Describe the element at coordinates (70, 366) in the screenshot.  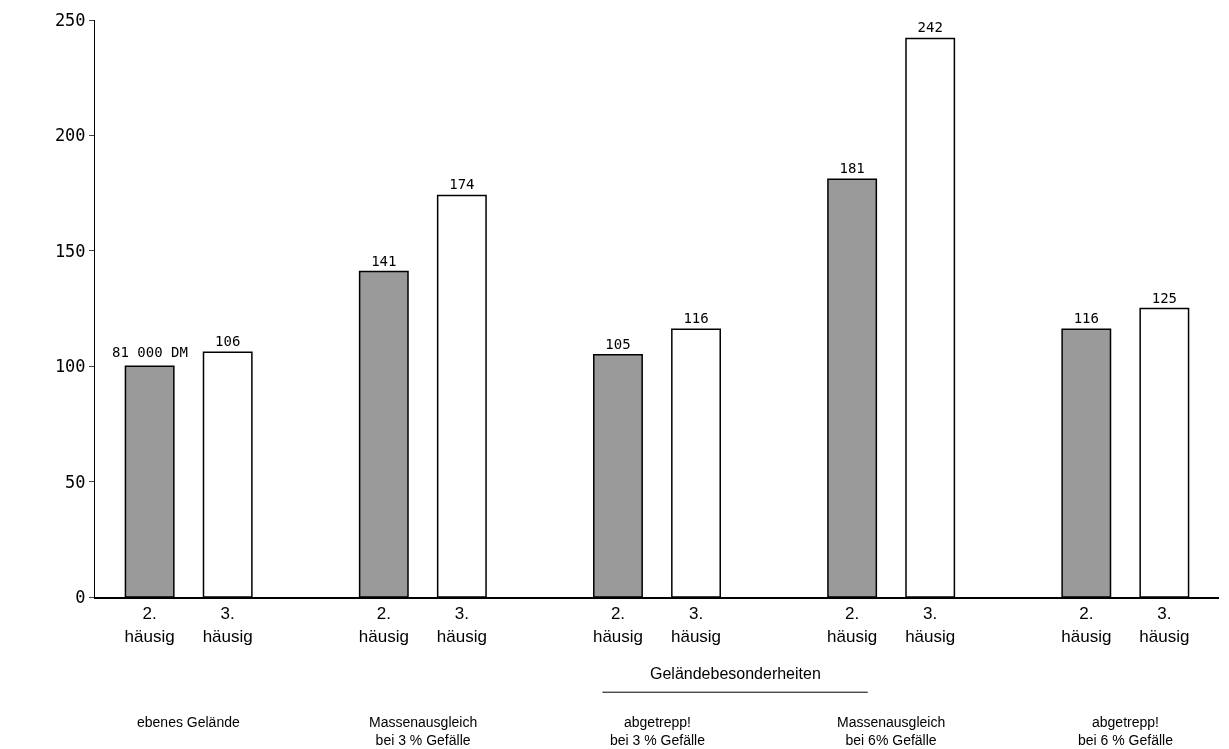
I see `y-tick-label: 100` at that location.